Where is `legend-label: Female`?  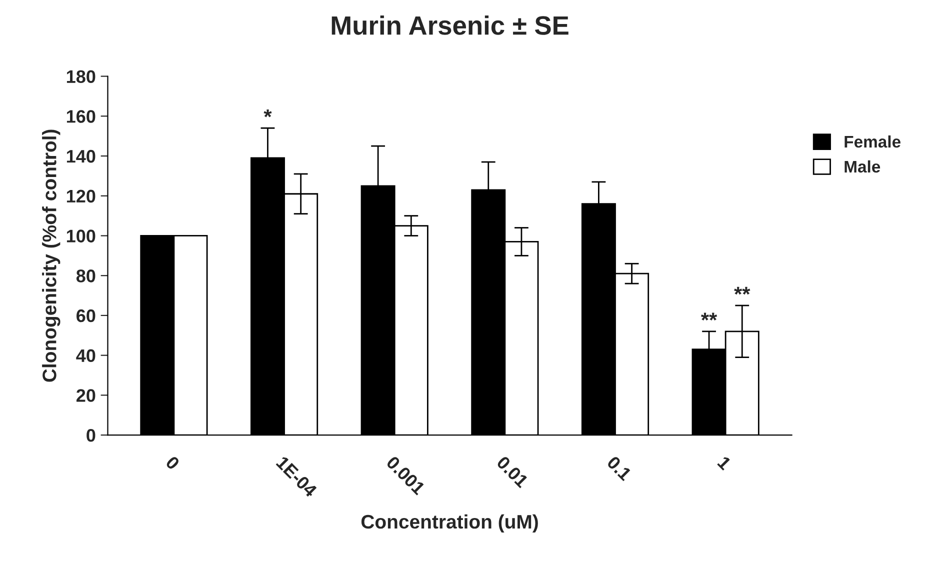
legend-label: Female is located at coordinates (872, 141).